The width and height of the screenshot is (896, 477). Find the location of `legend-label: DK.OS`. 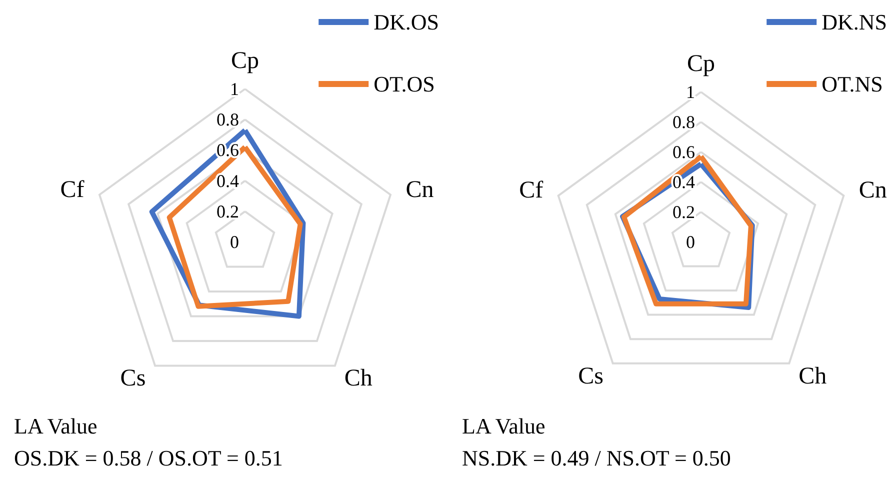

legend-label: DK.OS is located at coordinates (407, 22).